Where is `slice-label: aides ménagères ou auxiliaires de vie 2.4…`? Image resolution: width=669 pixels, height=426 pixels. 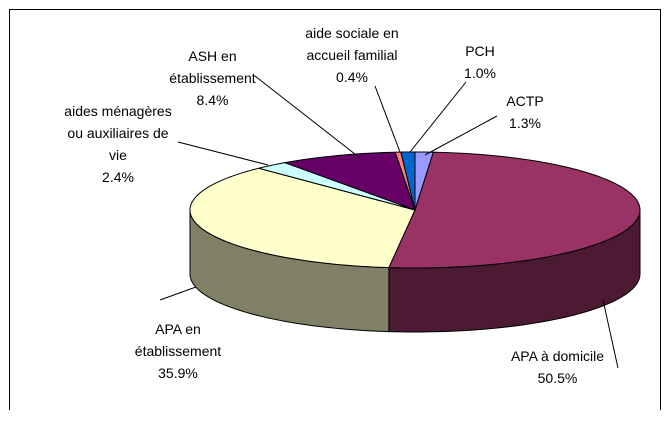 slice-label: aides ménagères ou auxiliaires de vie 2.4… is located at coordinates (118, 144).